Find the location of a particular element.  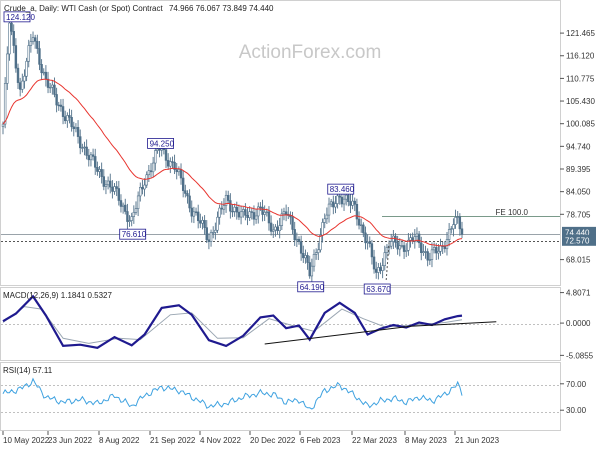

key-point-label: 63.670 is located at coordinates (378, 289).